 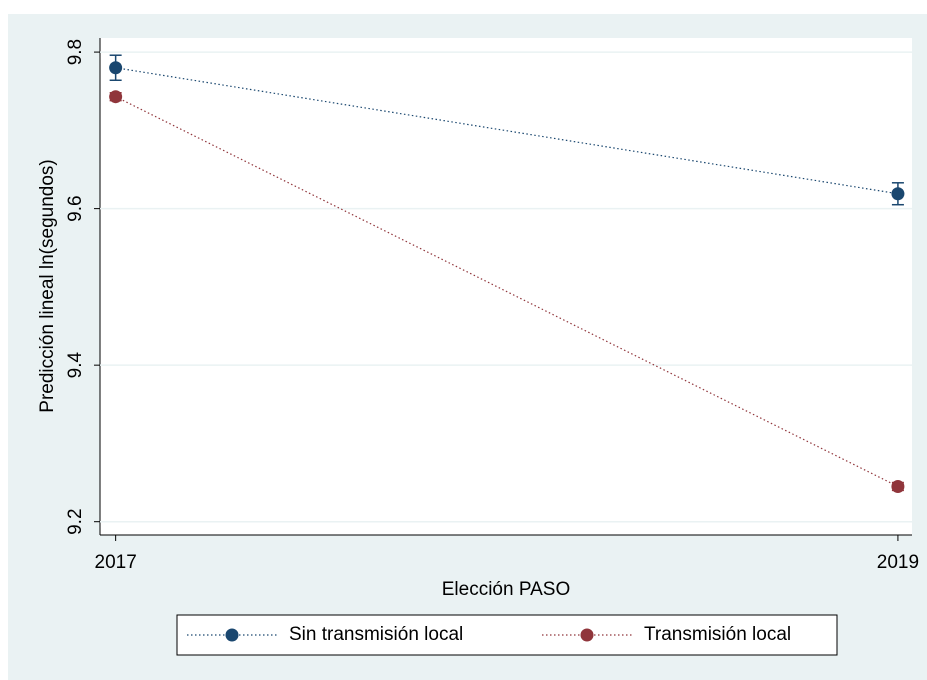 I want to click on legend-label: Transmisión local, so click(x=717, y=634).